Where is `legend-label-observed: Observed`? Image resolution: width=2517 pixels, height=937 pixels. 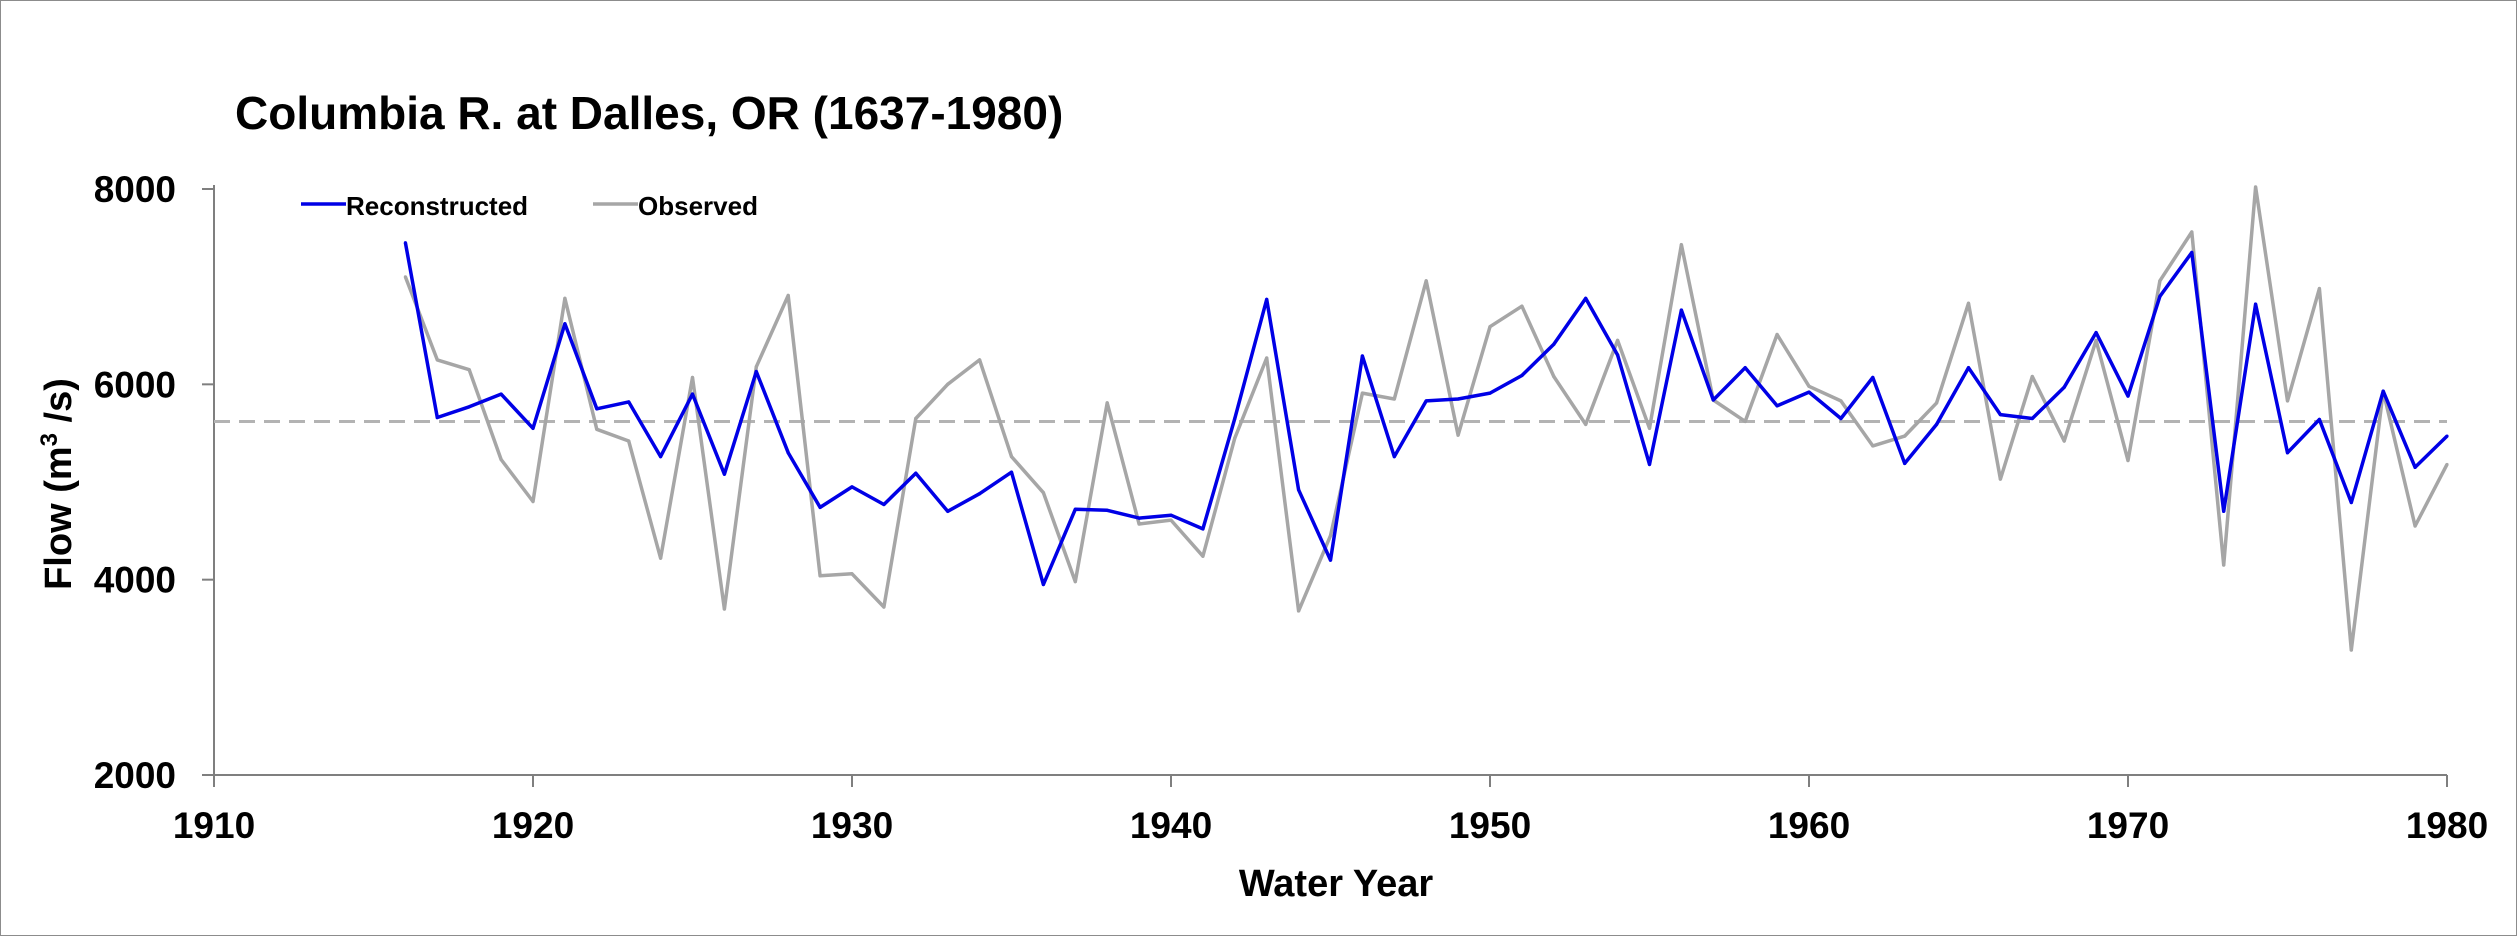 legend-label-observed: Observed is located at coordinates (698, 206).